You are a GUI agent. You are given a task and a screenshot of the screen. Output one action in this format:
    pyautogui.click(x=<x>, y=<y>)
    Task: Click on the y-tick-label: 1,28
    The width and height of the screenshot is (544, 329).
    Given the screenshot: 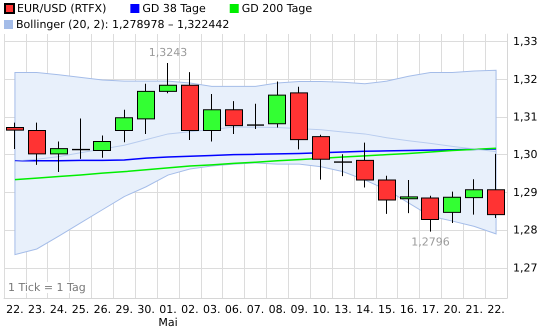 What is the action you would take?
    pyautogui.click(x=525, y=230)
    